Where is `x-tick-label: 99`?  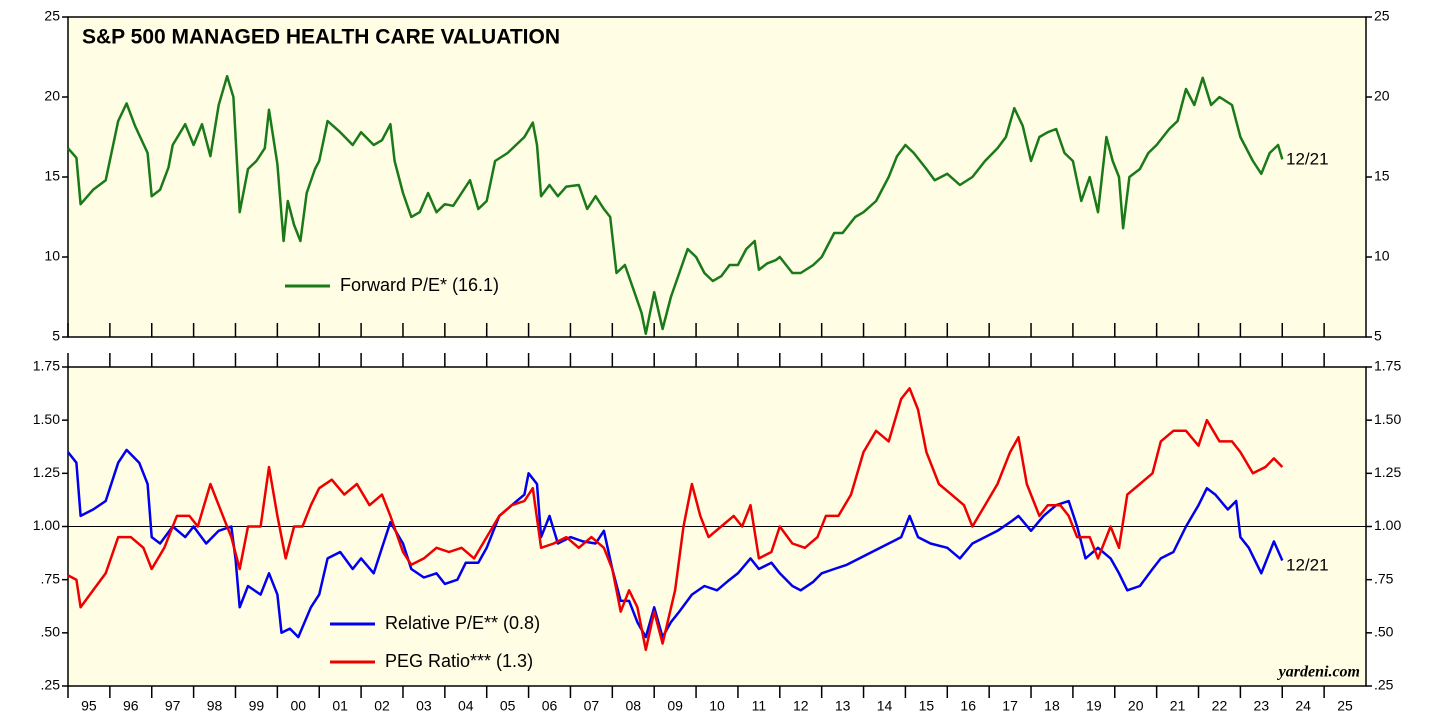
x-tick-label: 99 is located at coordinates (257, 706).